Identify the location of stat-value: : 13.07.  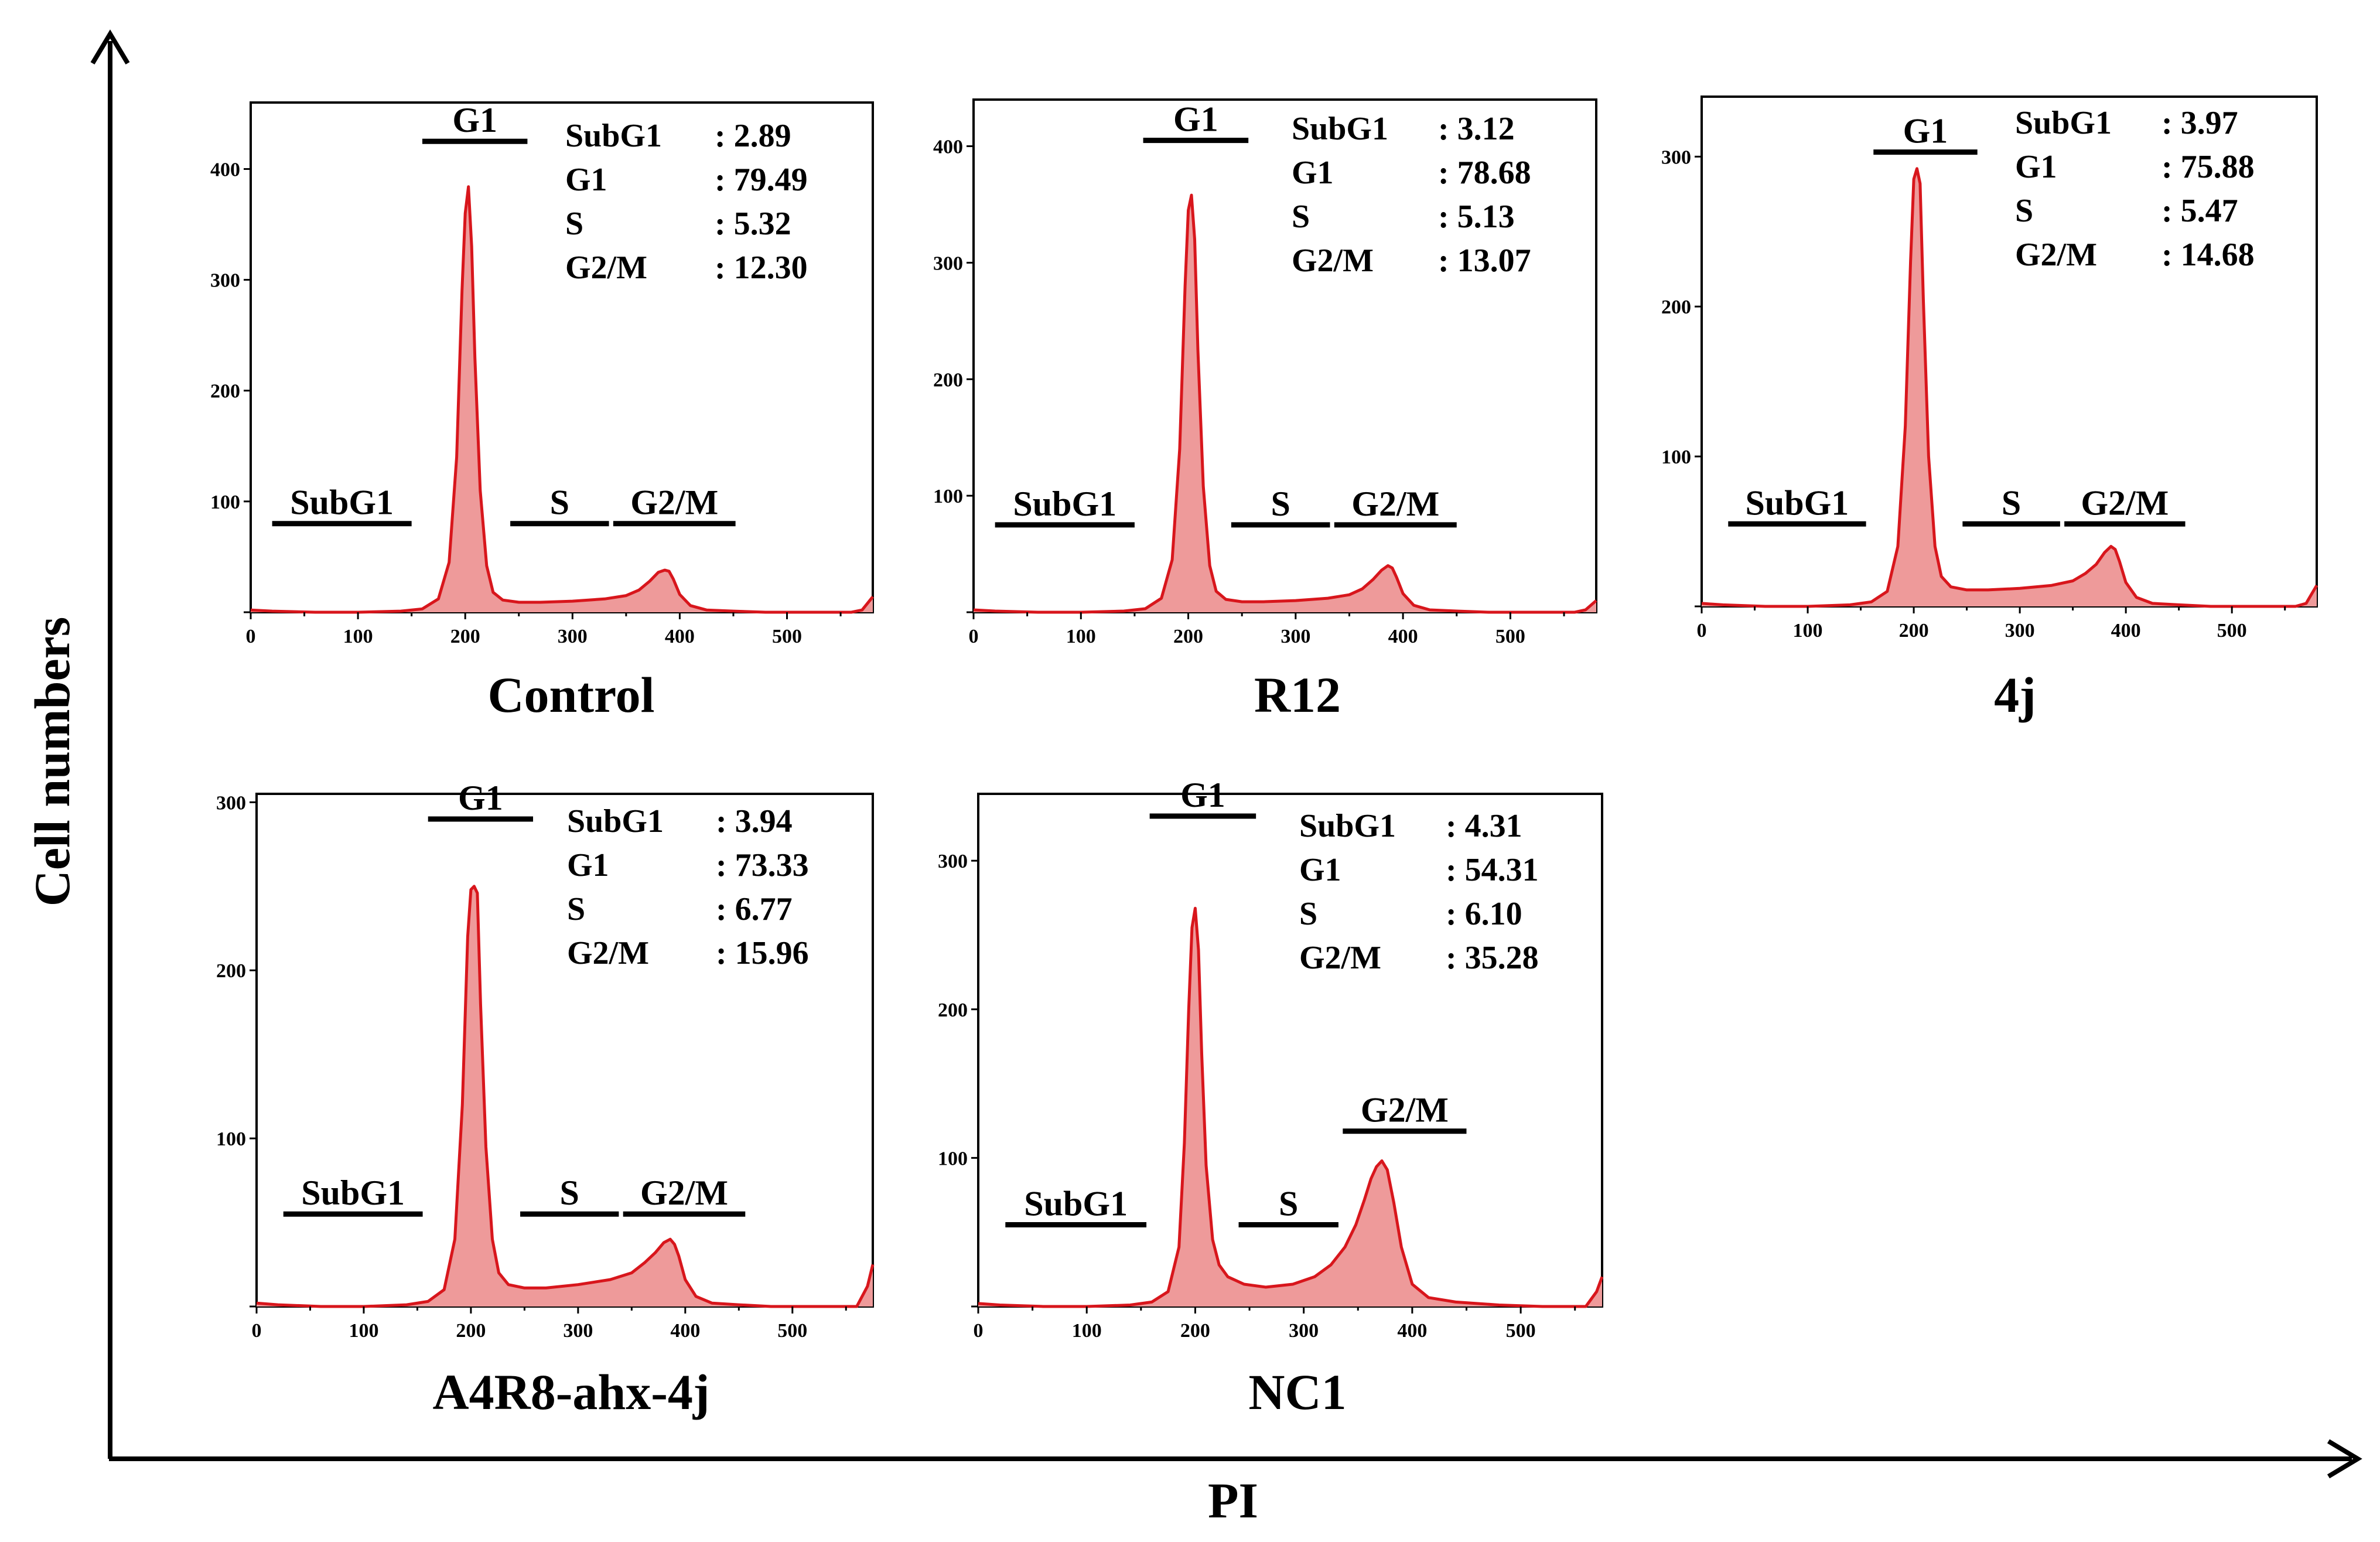
(1484, 261).